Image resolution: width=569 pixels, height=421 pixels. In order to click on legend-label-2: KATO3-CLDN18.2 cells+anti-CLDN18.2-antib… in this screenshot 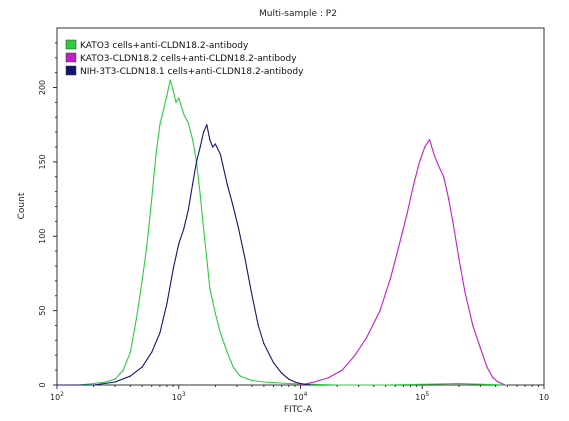, I will do `click(188, 59)`.